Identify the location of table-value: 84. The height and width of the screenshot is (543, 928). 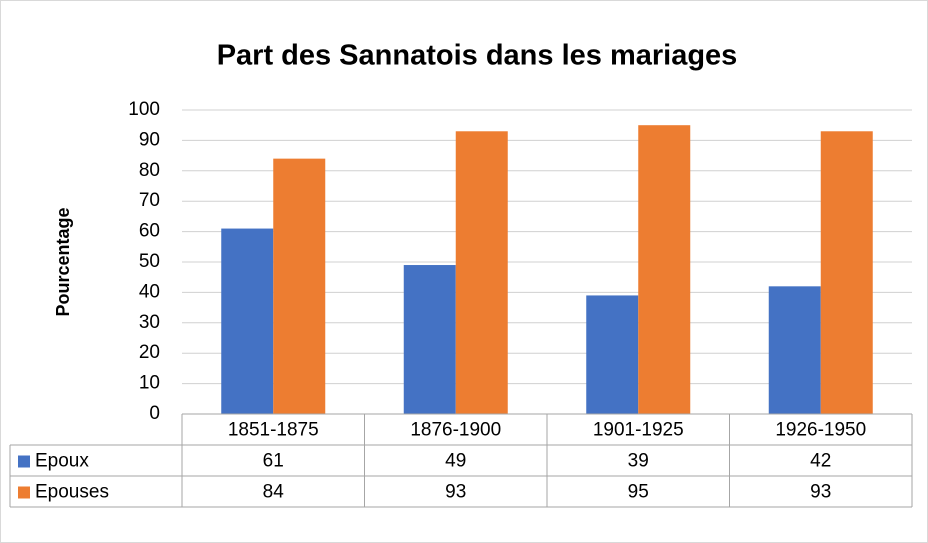
(274, 492).